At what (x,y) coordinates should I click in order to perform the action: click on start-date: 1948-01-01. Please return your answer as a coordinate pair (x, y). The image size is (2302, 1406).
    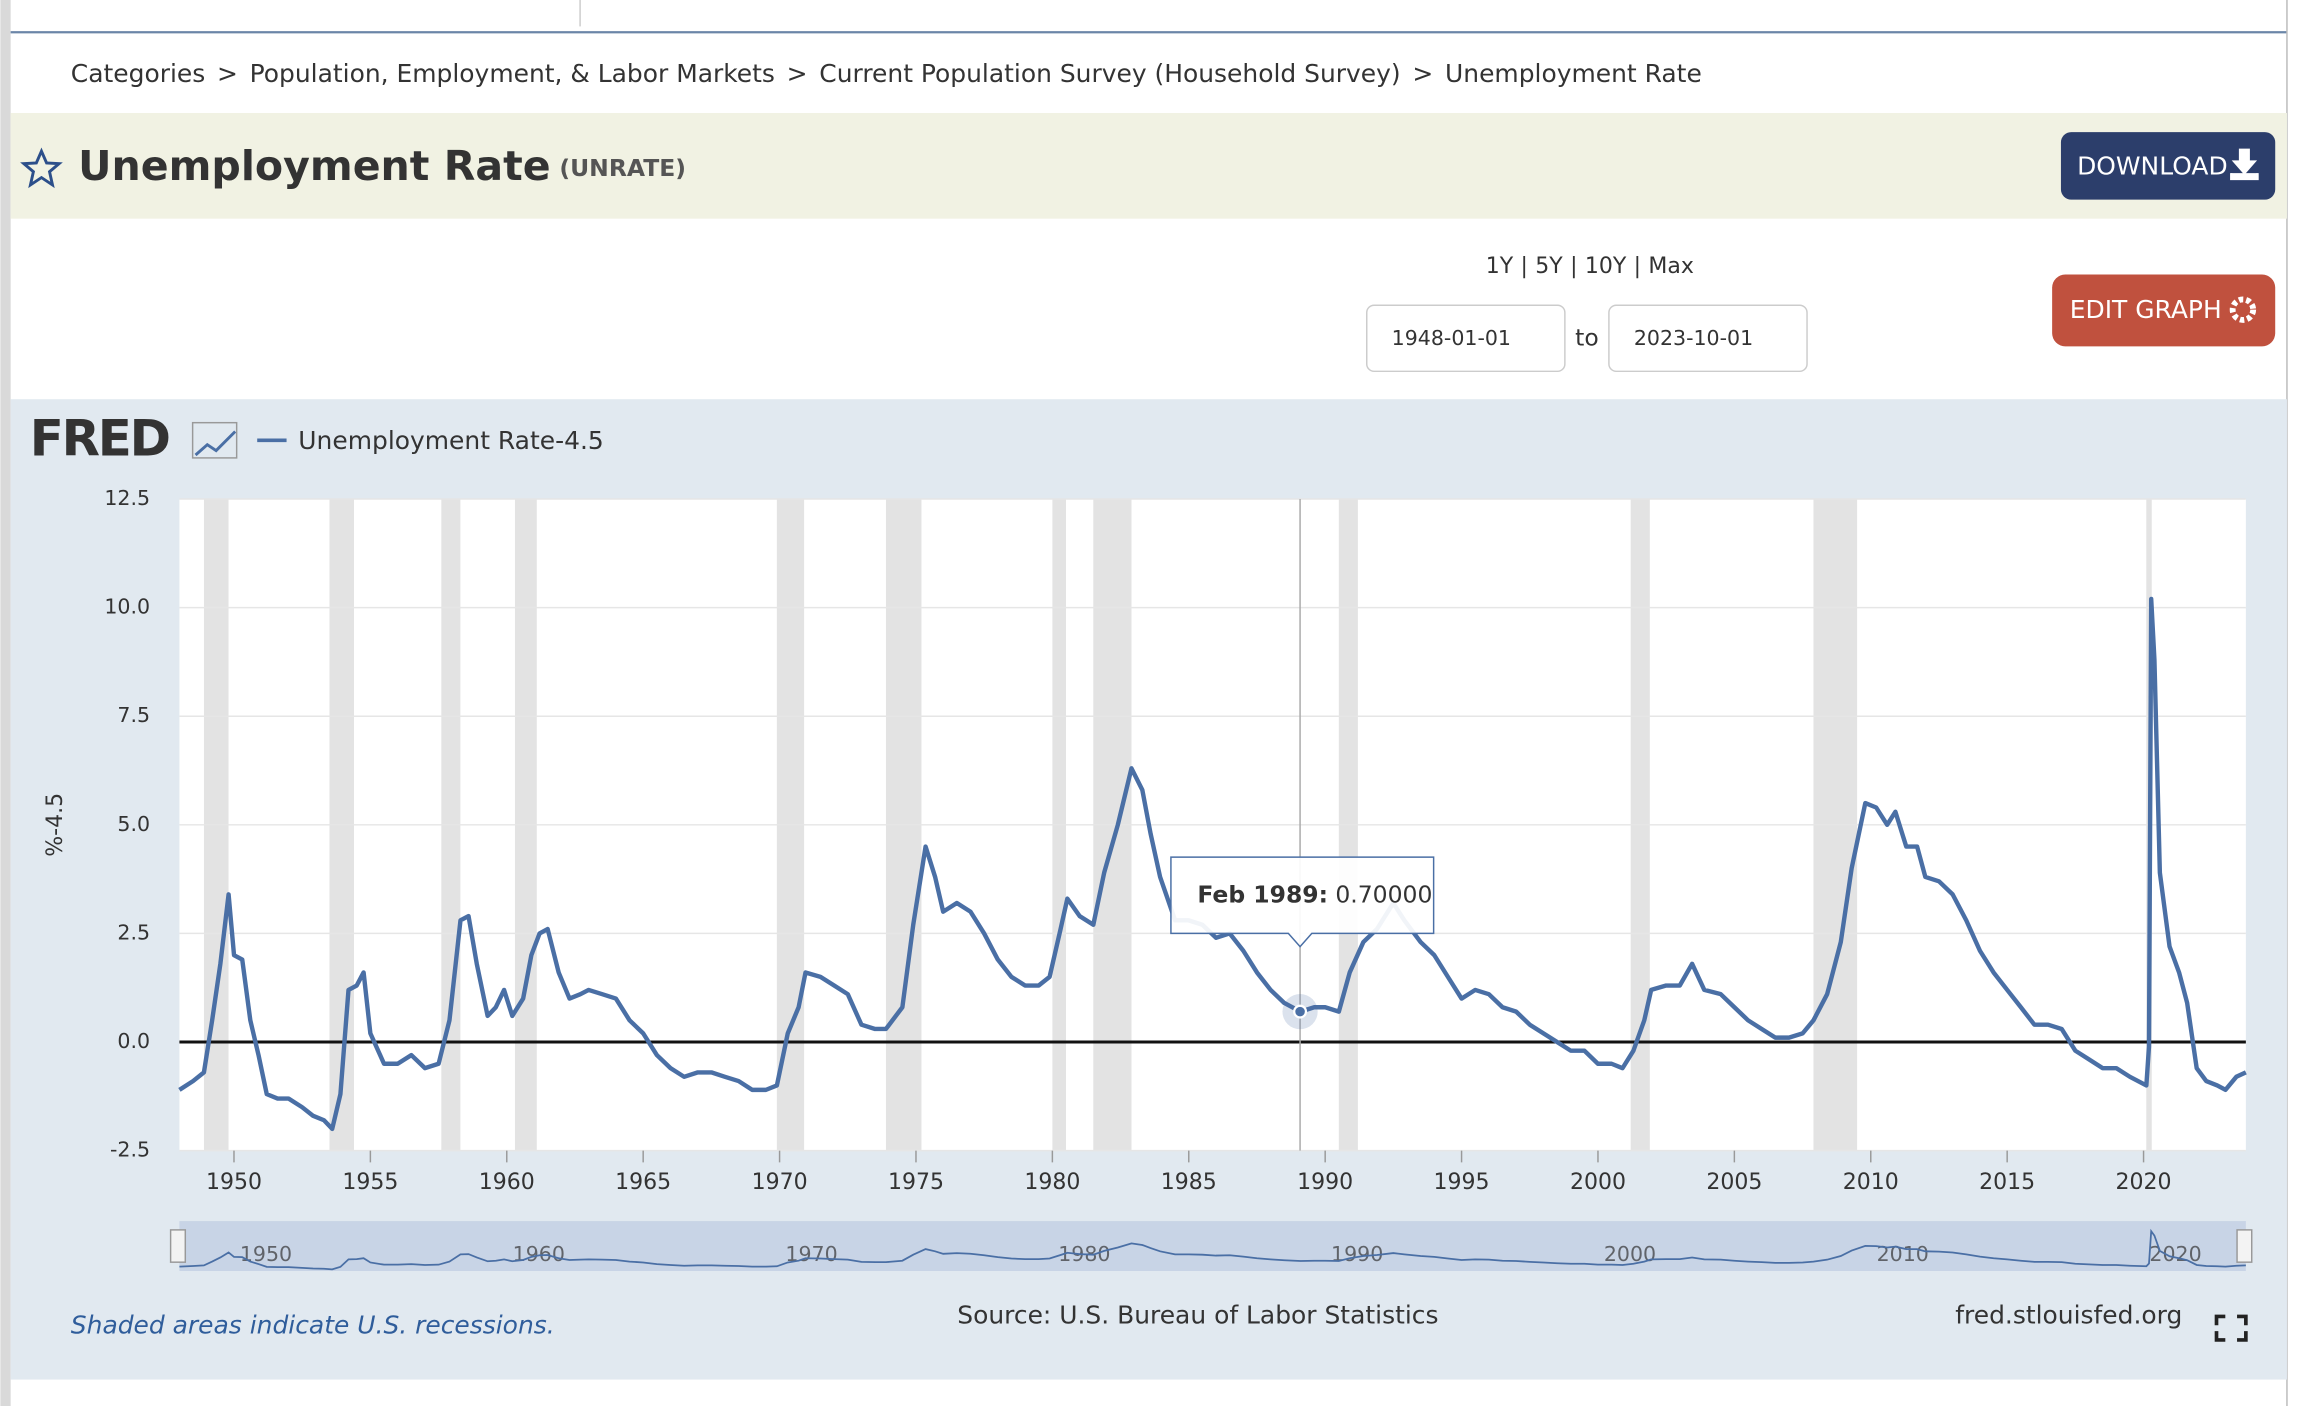
    Looking at the image, I should click on (1451, 338).